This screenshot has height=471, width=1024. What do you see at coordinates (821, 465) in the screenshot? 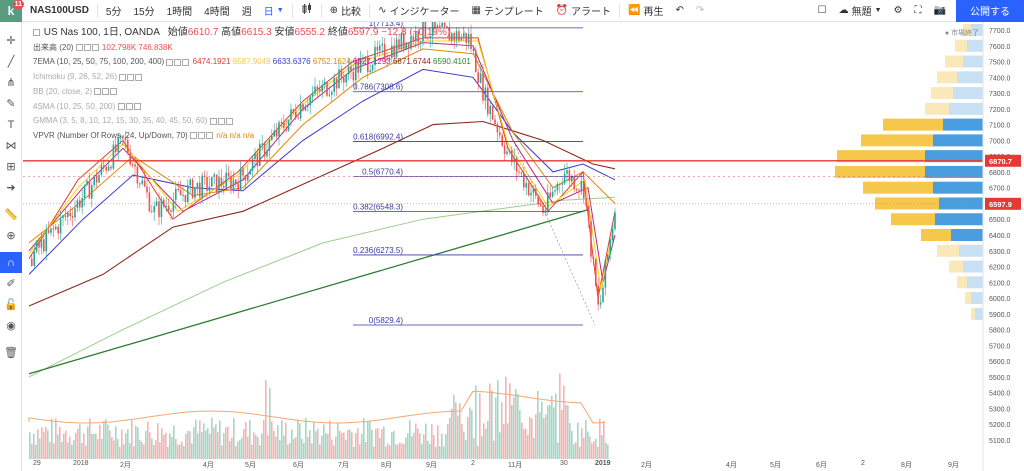
I see `time-tick: 6月` at bounding box center [821, 465].